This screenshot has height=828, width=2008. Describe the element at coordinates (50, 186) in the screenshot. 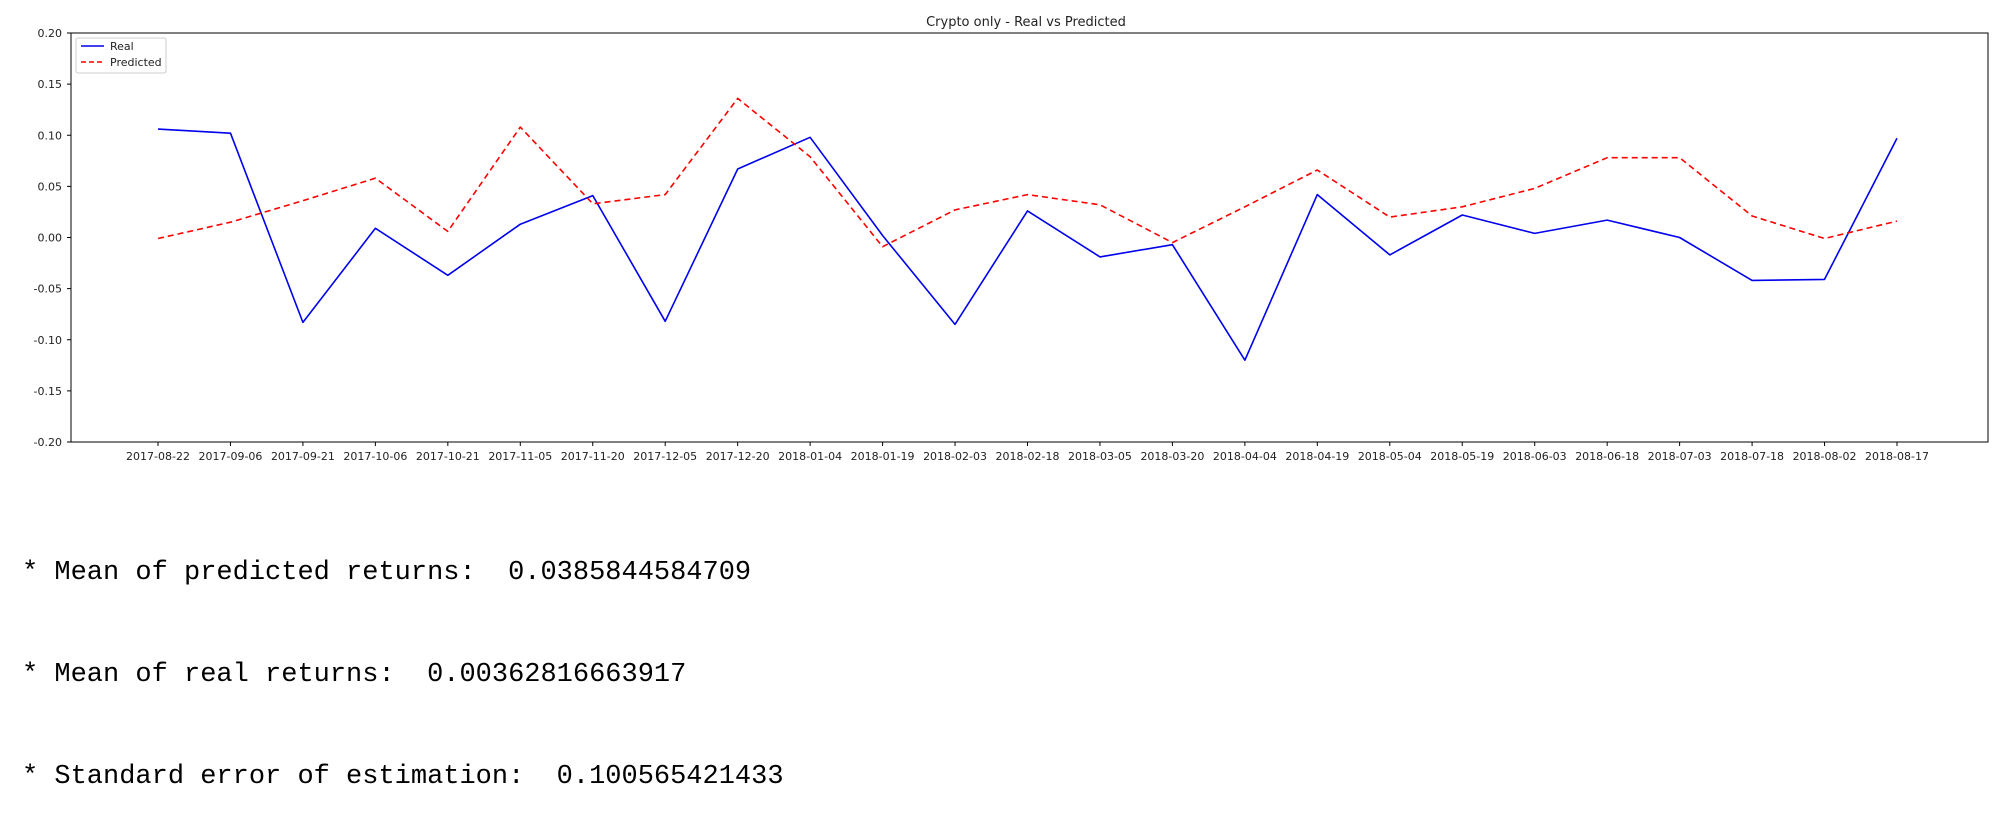

I see `y-tick-label: 0.05` at that location.